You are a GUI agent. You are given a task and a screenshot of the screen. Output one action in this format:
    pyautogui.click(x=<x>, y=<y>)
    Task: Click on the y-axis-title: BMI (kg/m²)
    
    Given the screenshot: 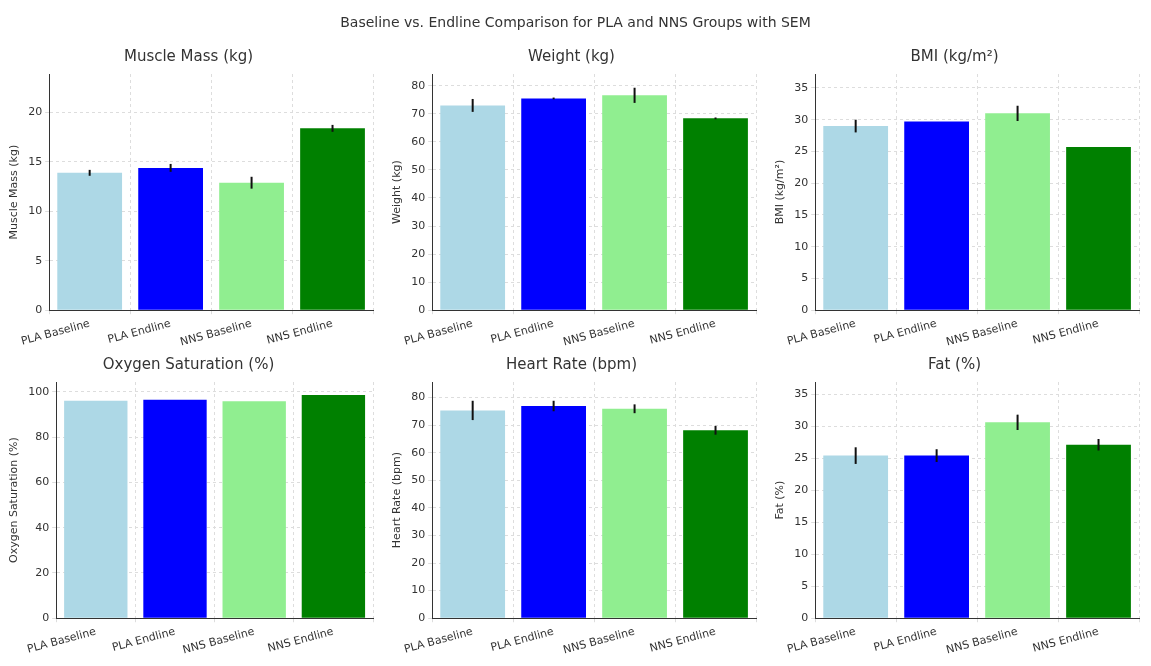 What is the action you would take?
    pyautogui.click(x=780, y=192)
    